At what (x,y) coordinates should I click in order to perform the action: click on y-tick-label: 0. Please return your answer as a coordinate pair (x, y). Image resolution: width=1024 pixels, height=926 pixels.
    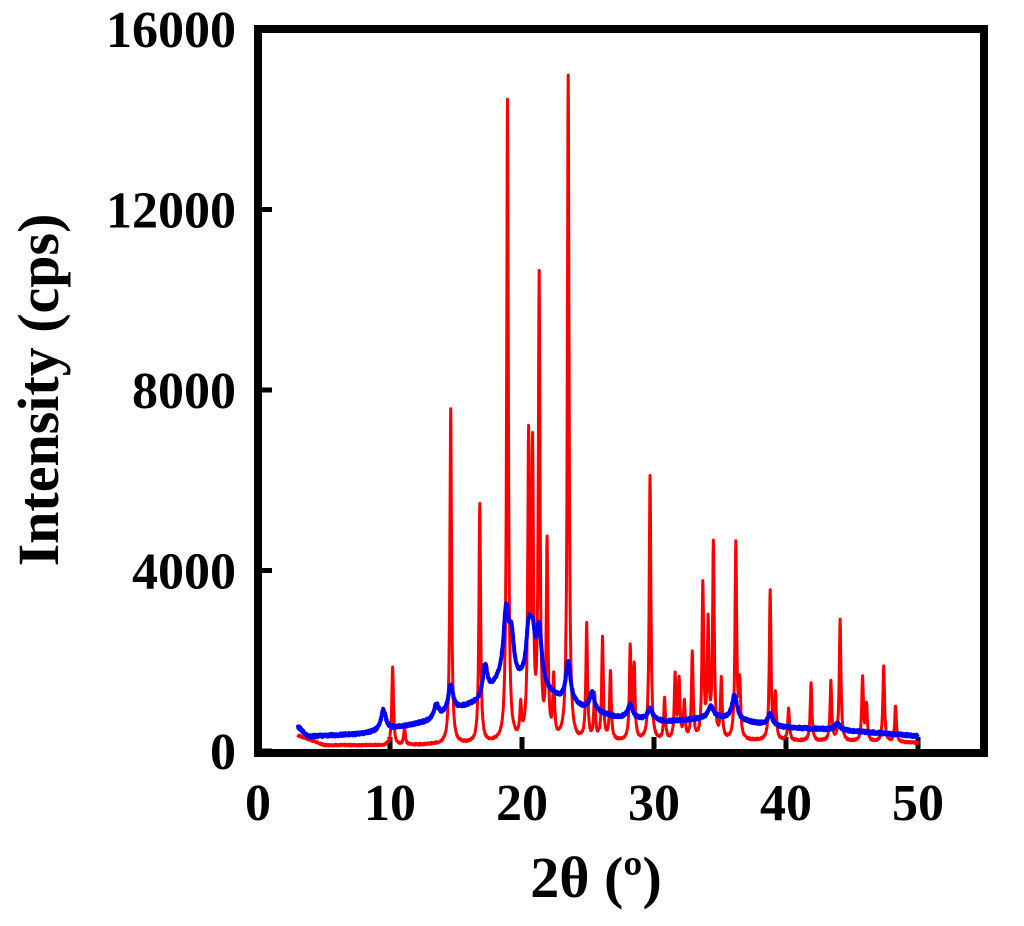
    Looking at the image, I should click on (223, 752).